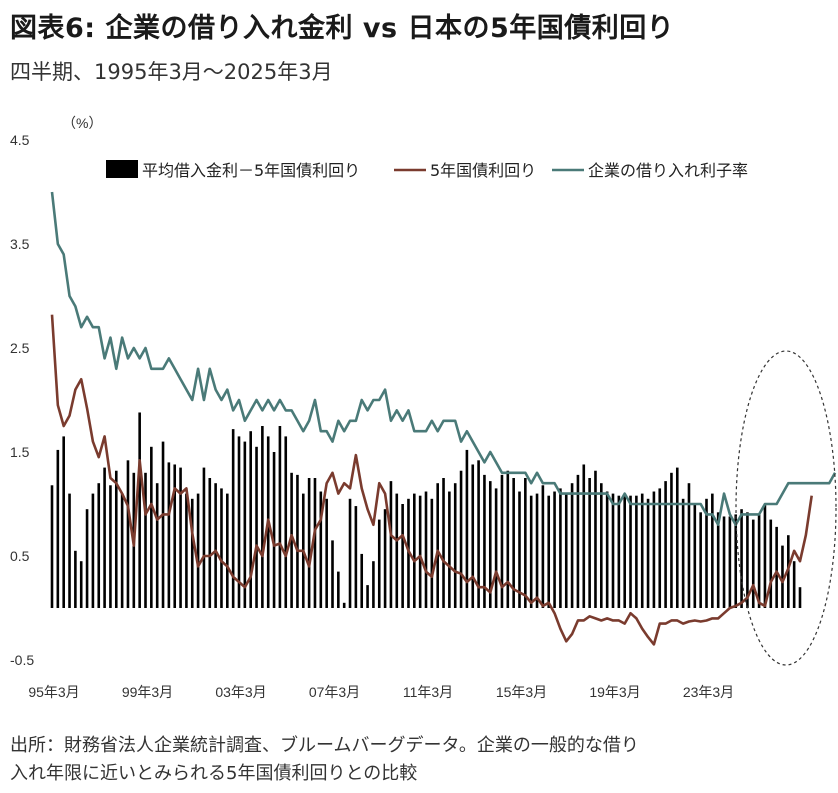 The width and height of the screenshot is (838, 793). What do you see at coordinates (342, 28) in the screenshot?
I see `chart-title: 図表6: 企業の借り入れ金利 vs 日本の5年国債利回り` at bounding box center [342, 28].